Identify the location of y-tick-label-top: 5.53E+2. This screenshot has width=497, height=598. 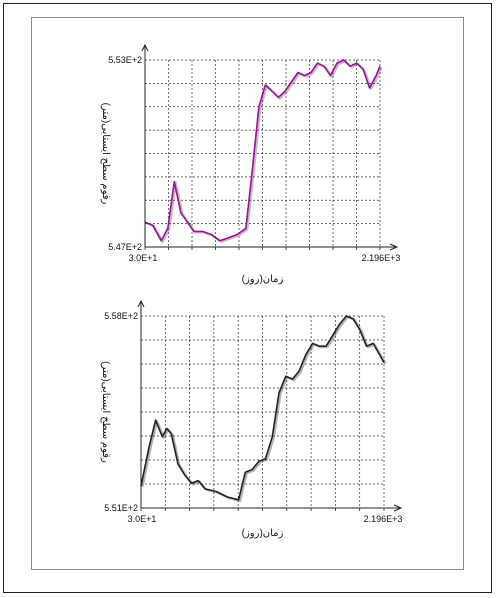
(125, 60).